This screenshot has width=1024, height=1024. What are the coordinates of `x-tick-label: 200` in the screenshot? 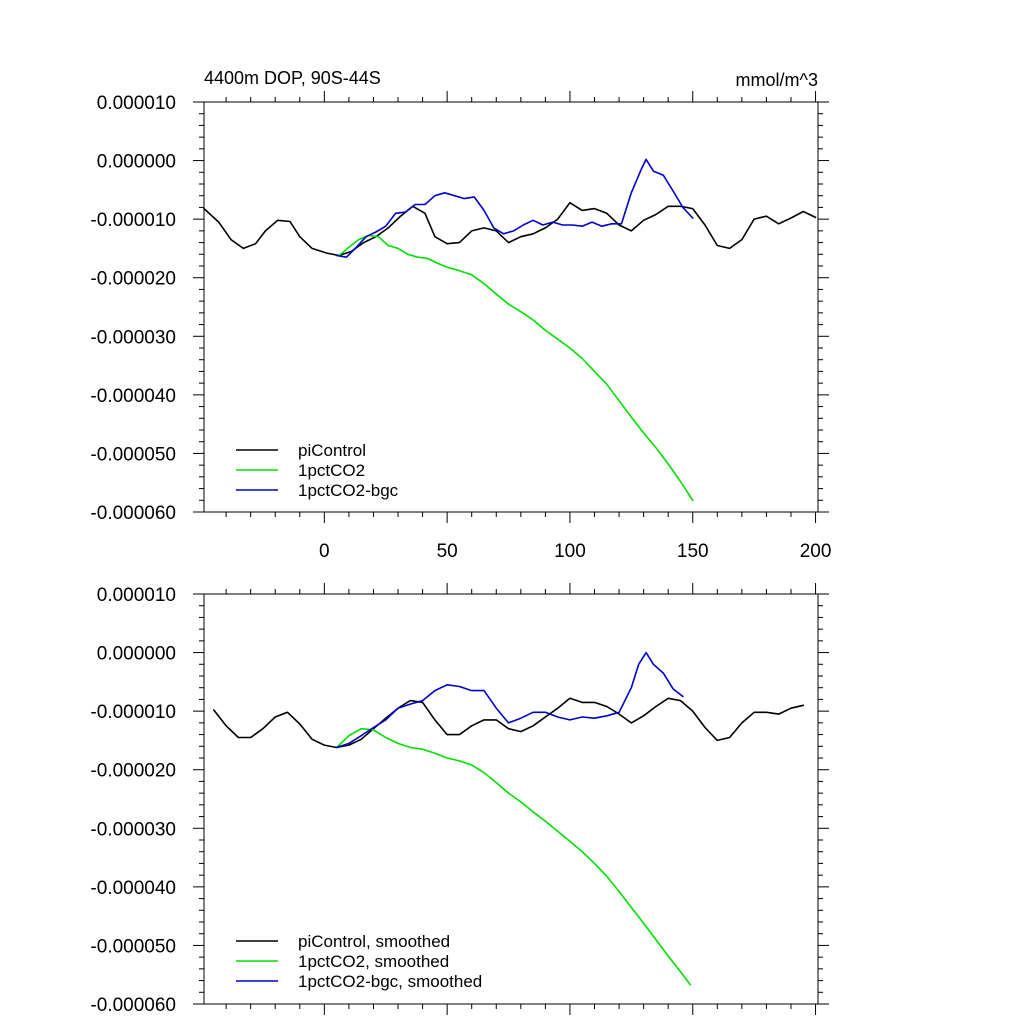 It's located at (816, 551).